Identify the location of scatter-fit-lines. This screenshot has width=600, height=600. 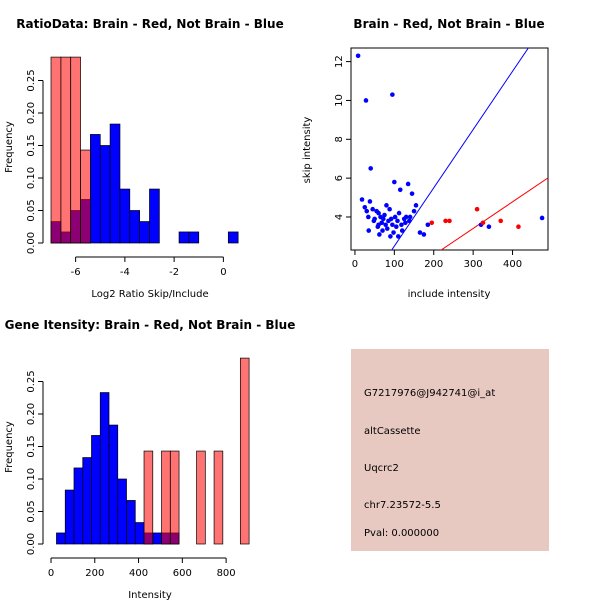
(469, 149).